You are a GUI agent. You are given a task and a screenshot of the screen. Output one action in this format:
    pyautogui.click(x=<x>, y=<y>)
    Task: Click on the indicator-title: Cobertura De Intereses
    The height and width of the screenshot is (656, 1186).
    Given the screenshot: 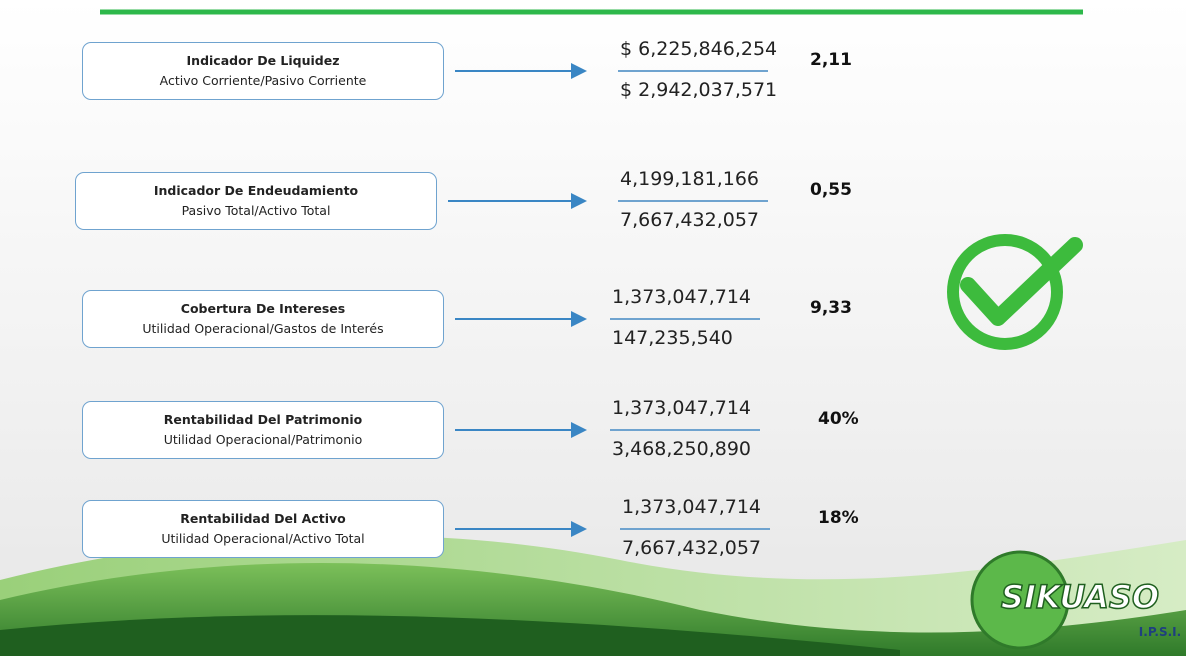 What is the action you would take?
    pyautogui.click(x=263, y=308)
    